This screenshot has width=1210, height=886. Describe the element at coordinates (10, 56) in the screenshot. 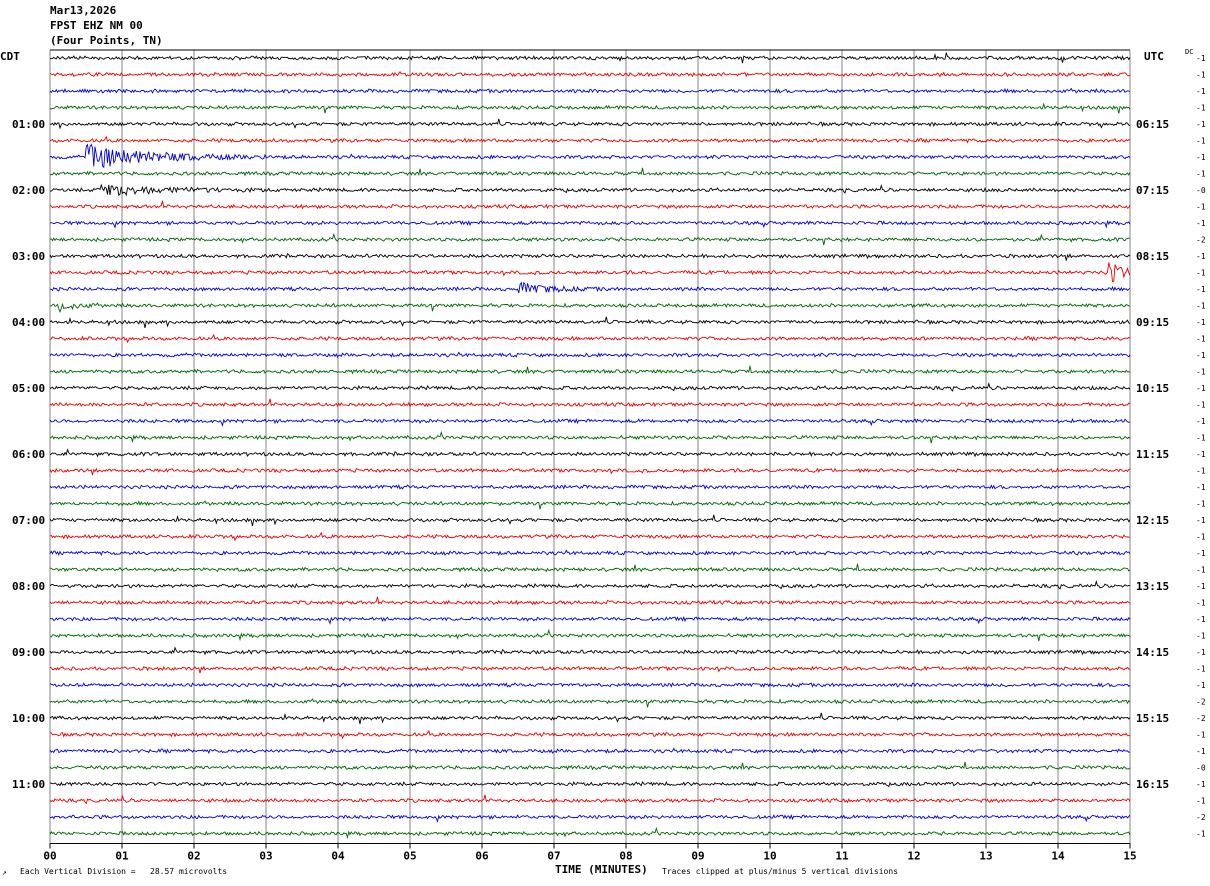

I see `left-axis-title: CDT` at that location.